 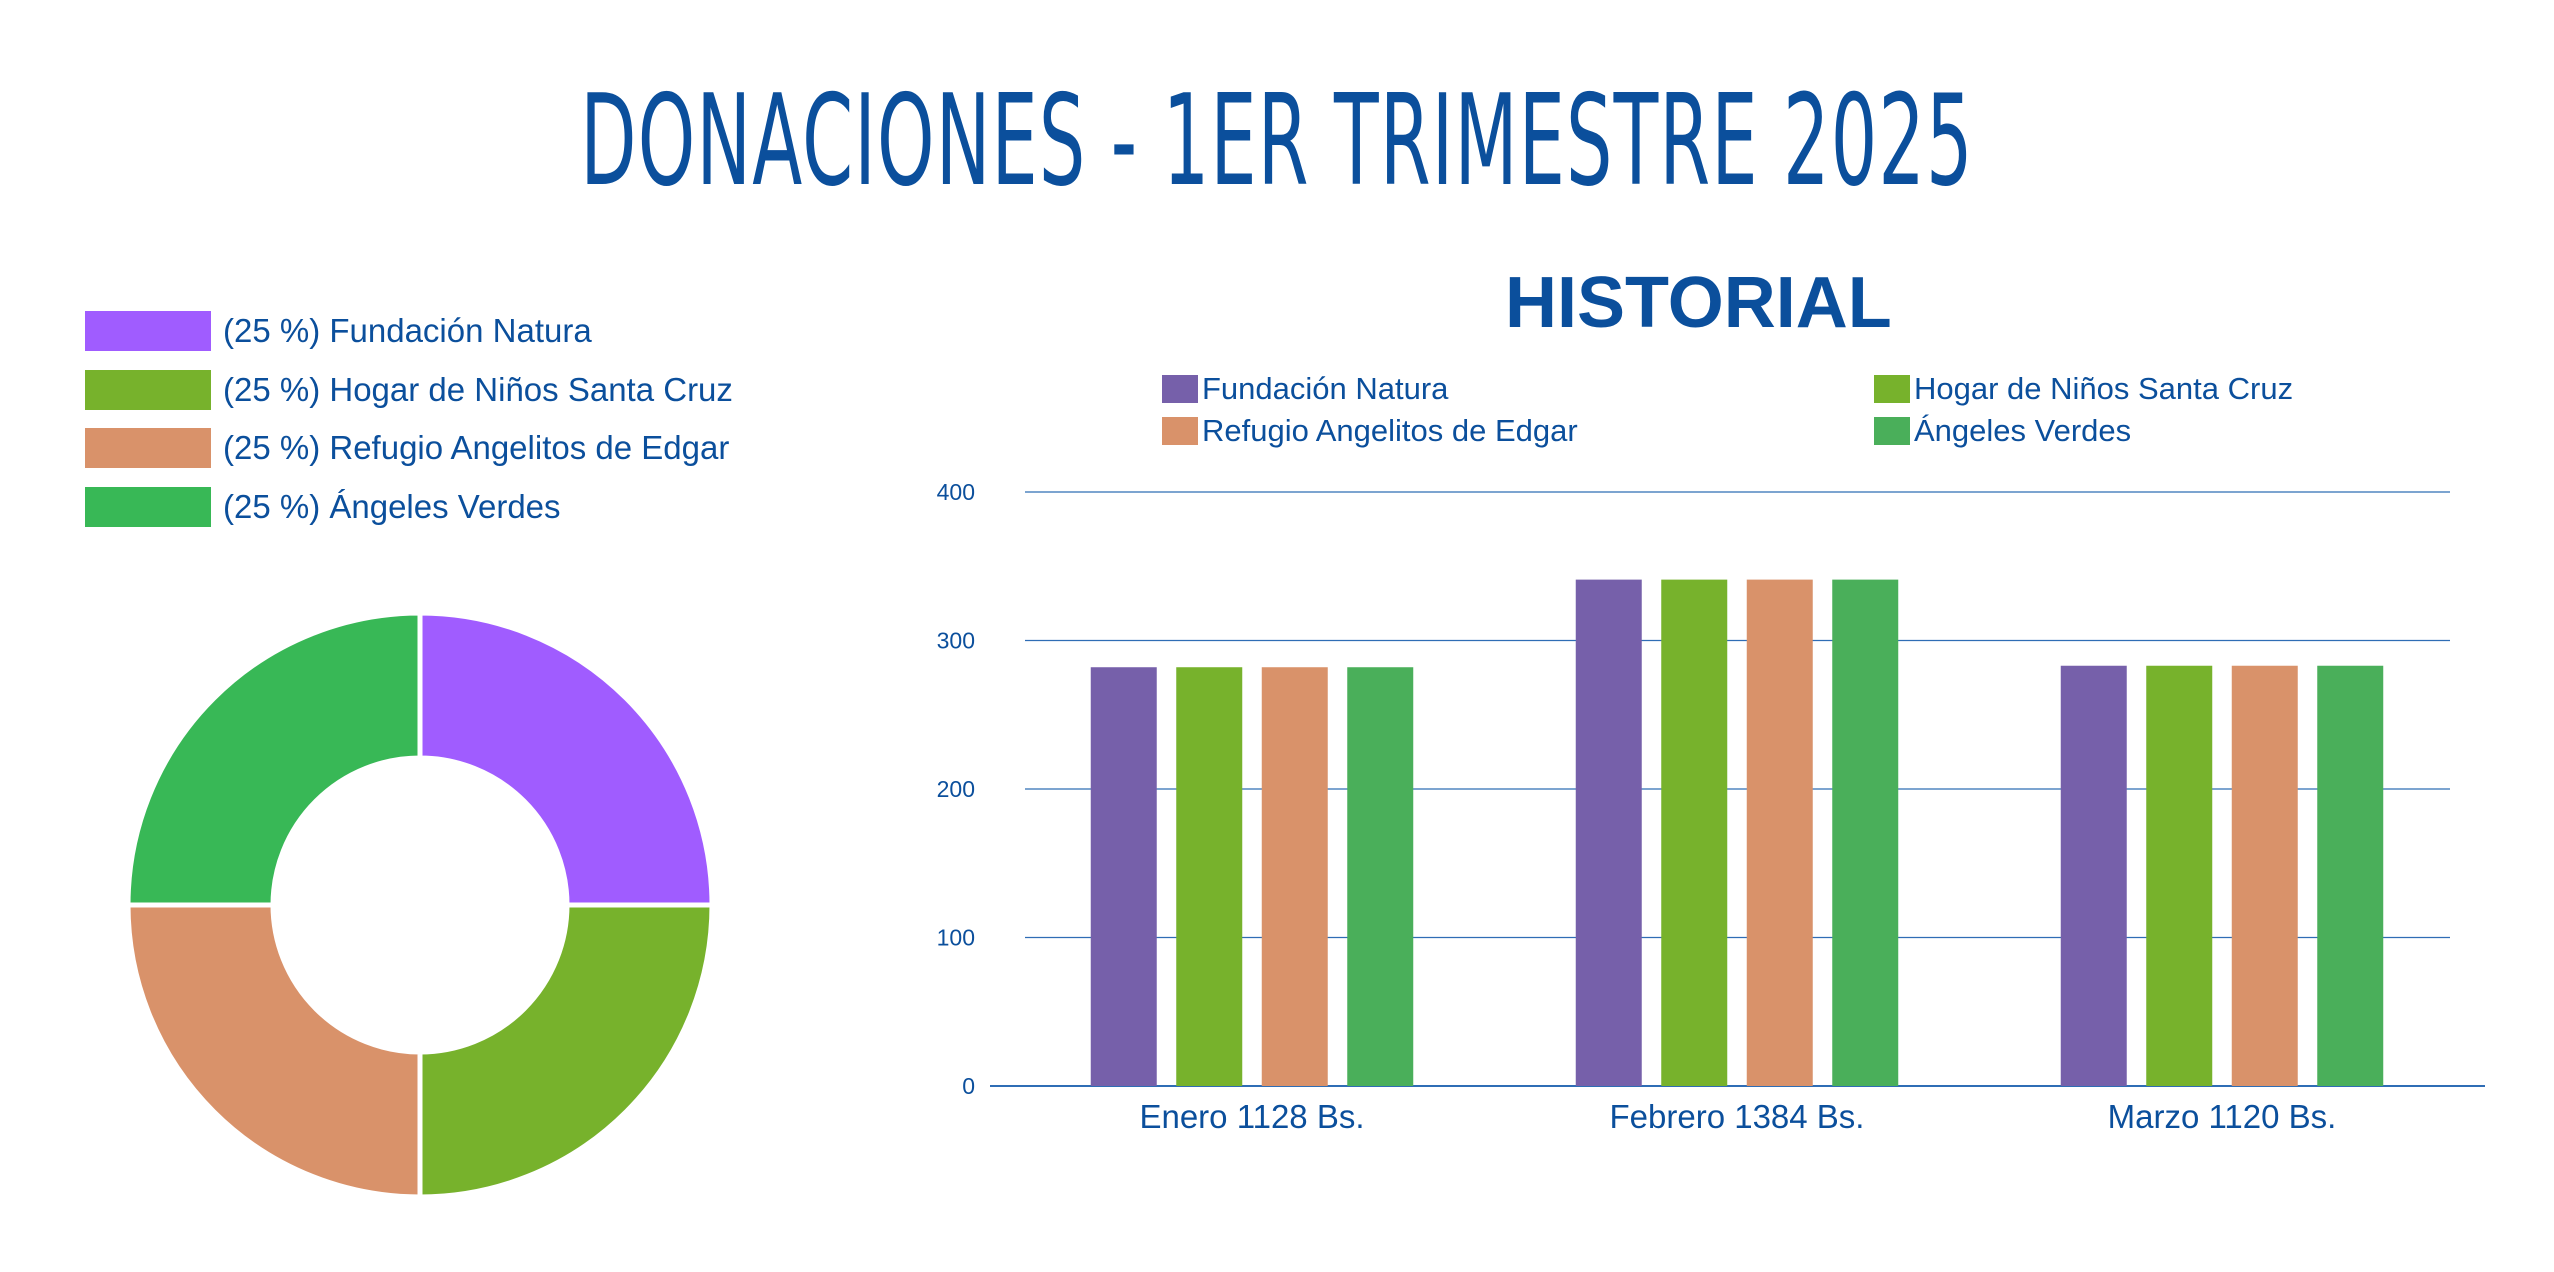 I want to click on legend-label: Hogar de Niños Santa Cruz, so click(x=2104, y=388).